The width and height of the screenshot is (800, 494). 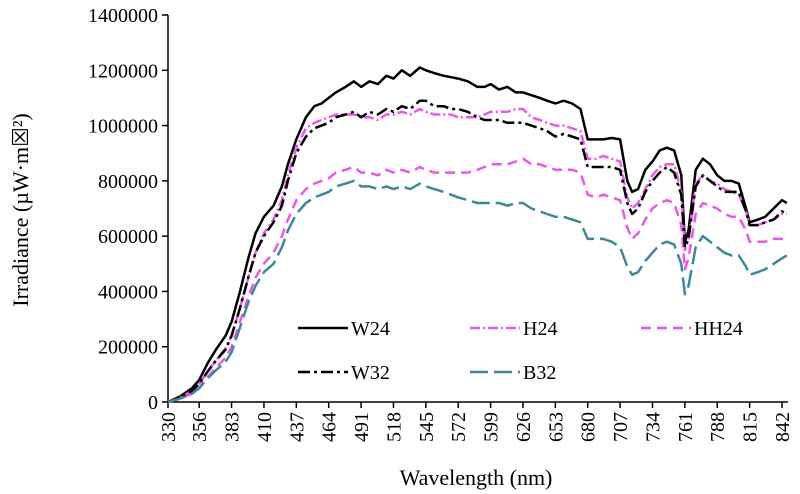 I want to click on x-tick-label: 464, so click(x=330, y=427).